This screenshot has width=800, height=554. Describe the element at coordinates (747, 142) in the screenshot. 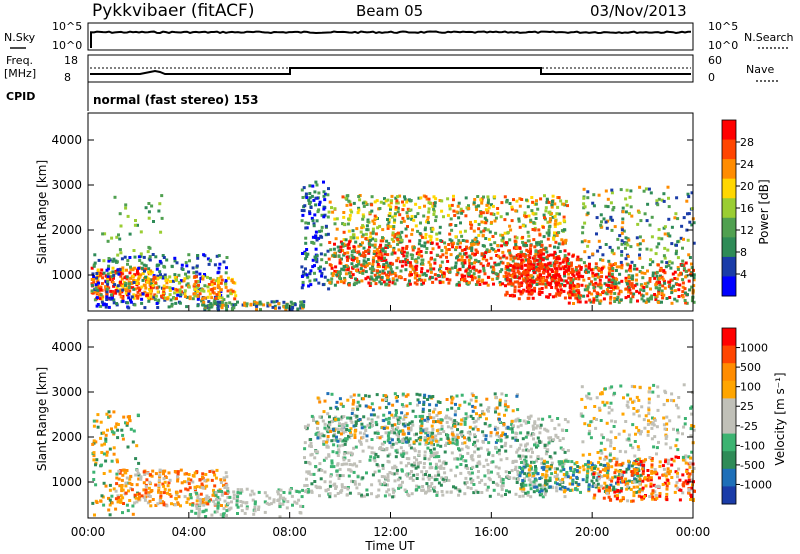

I see `colorbar-tick-label: 28` at that location.